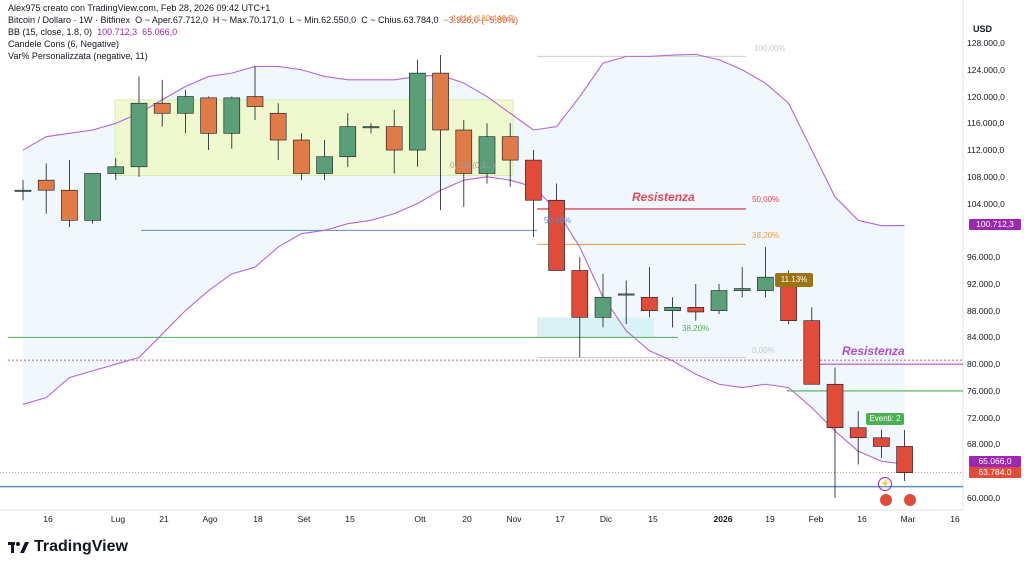 This screenshot has height=568, width=1024. What do you see at coordinates (723, 519) in the screenshot?
I see `time-tick-label: 2026` at bounding box center [723, 519].